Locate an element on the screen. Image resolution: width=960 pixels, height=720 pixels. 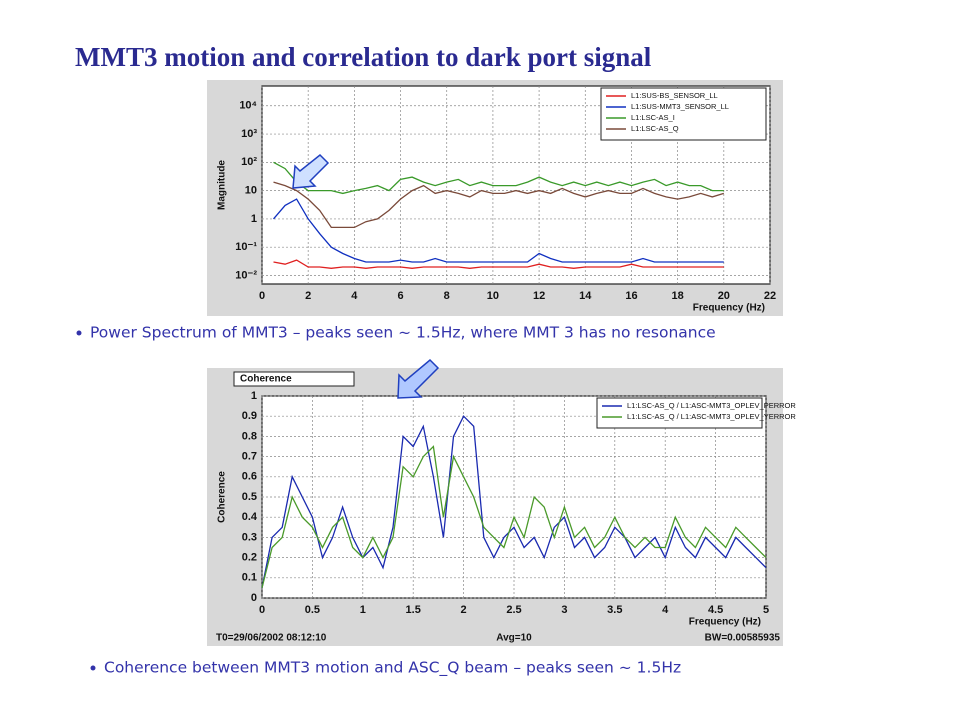
legend-label: L1:LSC-AS_I is located at coordinates (653, 117).